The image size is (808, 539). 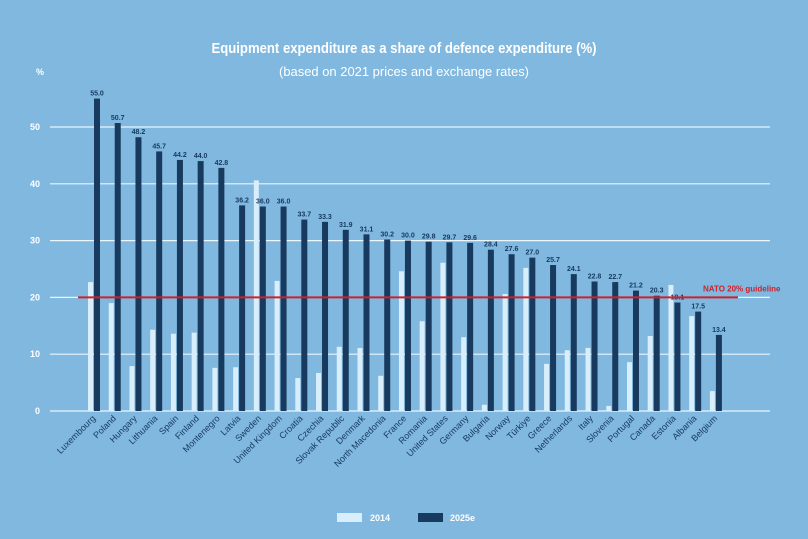 What do you see at coordinates (462, 518) in the screenshot?
I see `legend-label-2025e: 2025e` at bounding box center [462, 518].